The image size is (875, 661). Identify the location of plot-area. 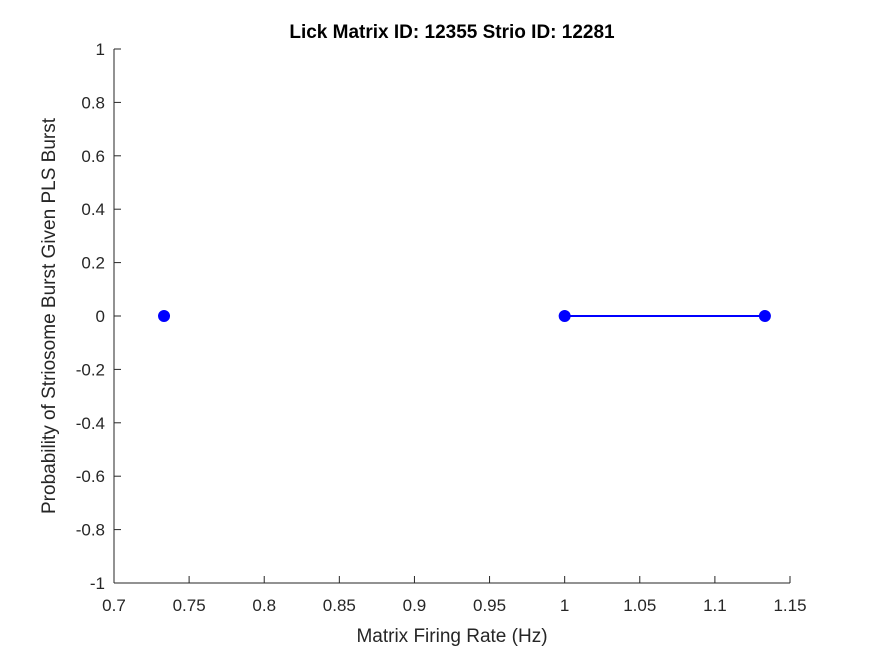
(464, 316).